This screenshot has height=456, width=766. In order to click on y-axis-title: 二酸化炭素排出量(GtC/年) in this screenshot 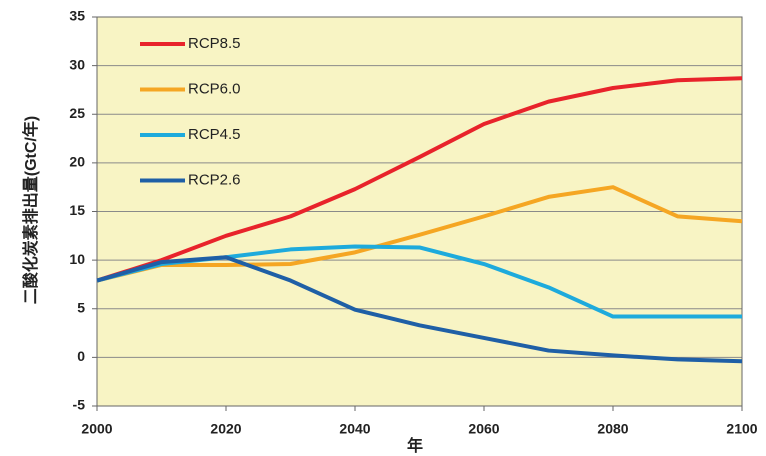, I will do `click(30, 210)`.